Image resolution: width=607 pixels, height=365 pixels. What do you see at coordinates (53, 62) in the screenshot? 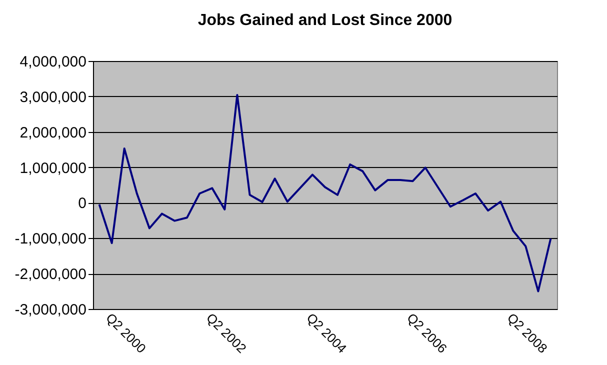
I see `y-tick-label: 4,000,000` at bounding box center [53, 62].